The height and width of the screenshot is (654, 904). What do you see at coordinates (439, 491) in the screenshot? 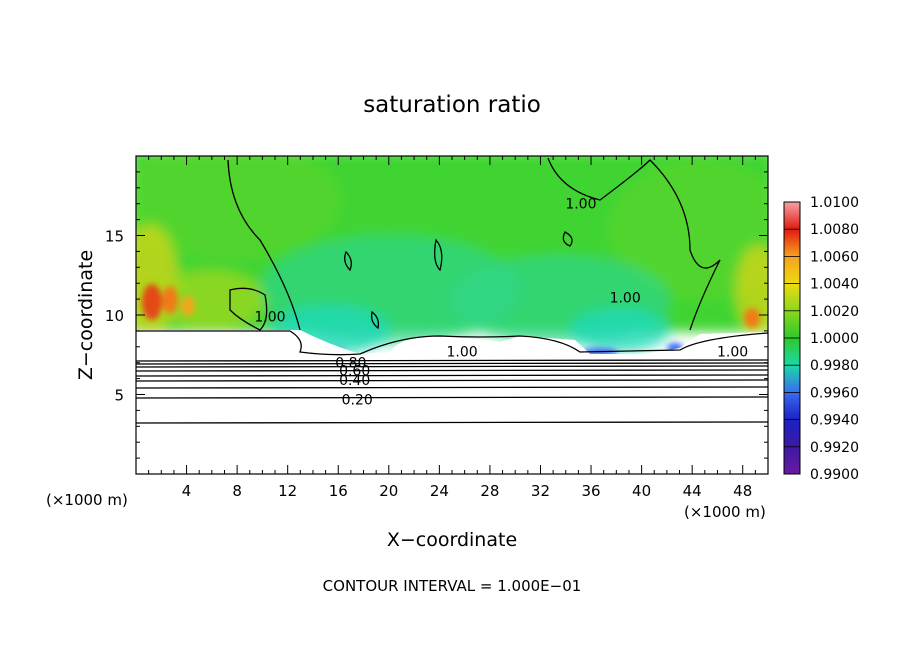
I see `x-tick-label: 24` at bounding box center [439, 491].